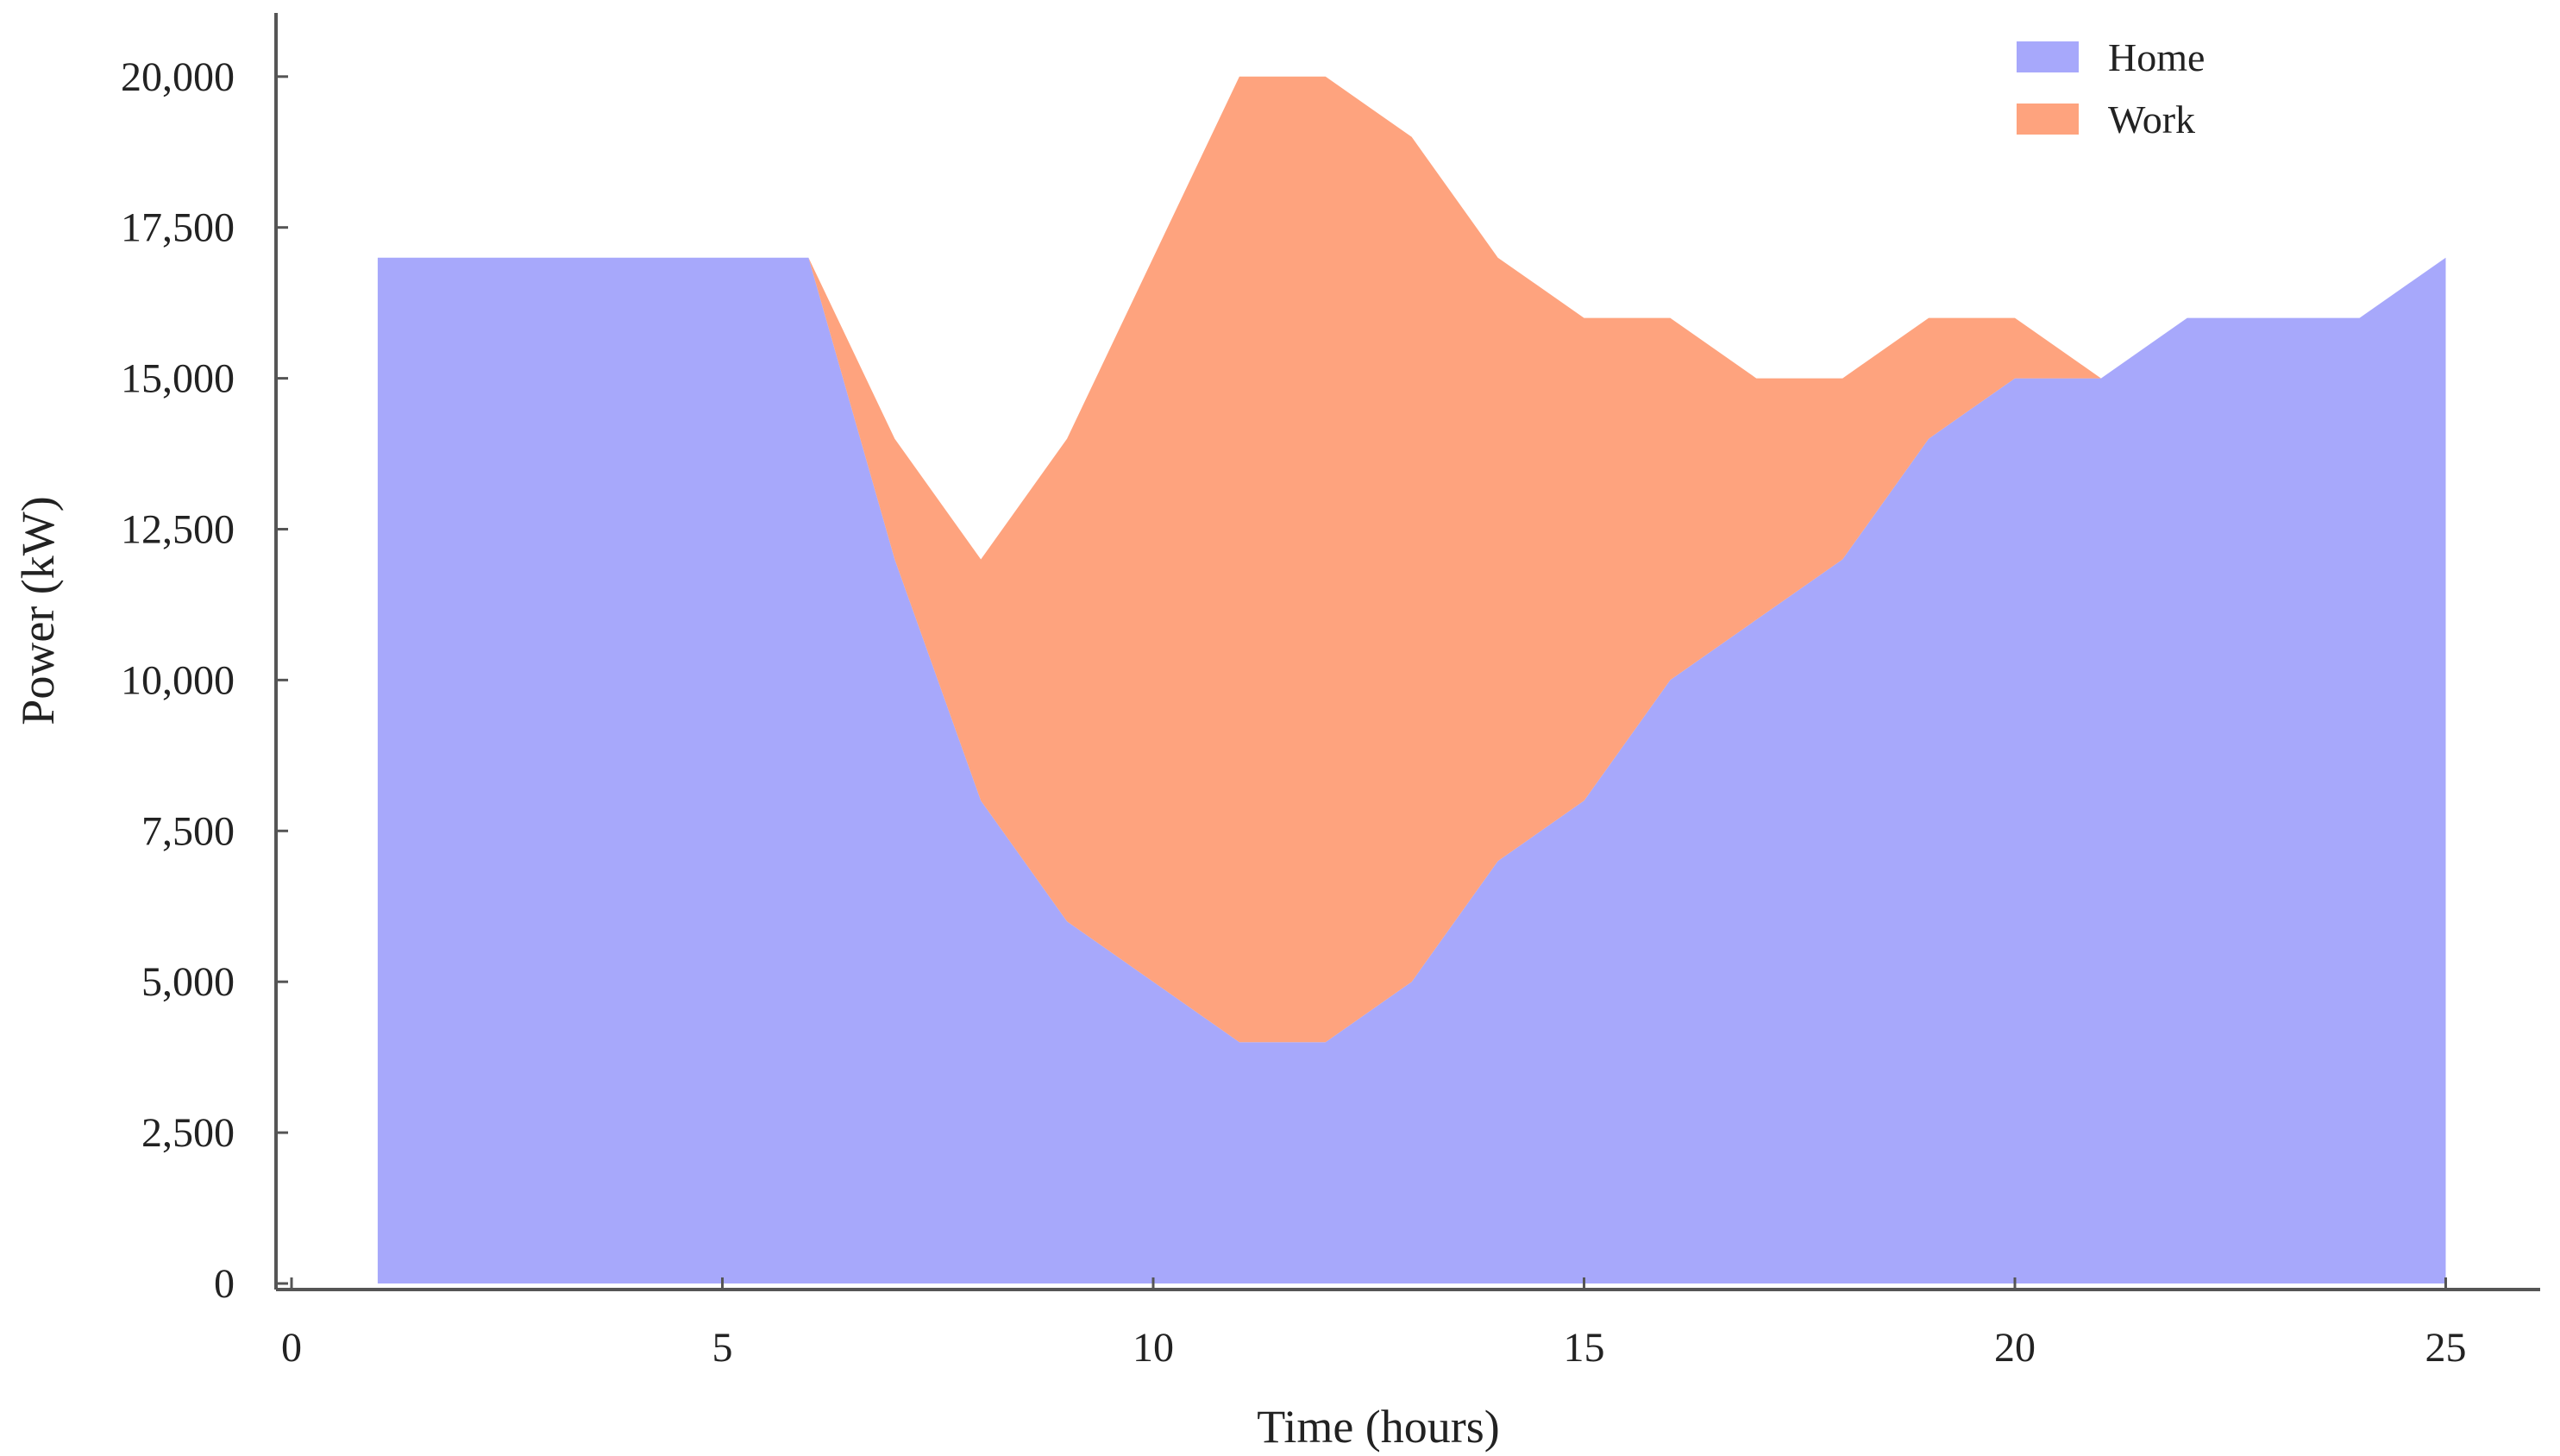 The width and height of the screenshot is (2560, 1456). I want to click on legend-label-home: Home, so click(2157, 57).